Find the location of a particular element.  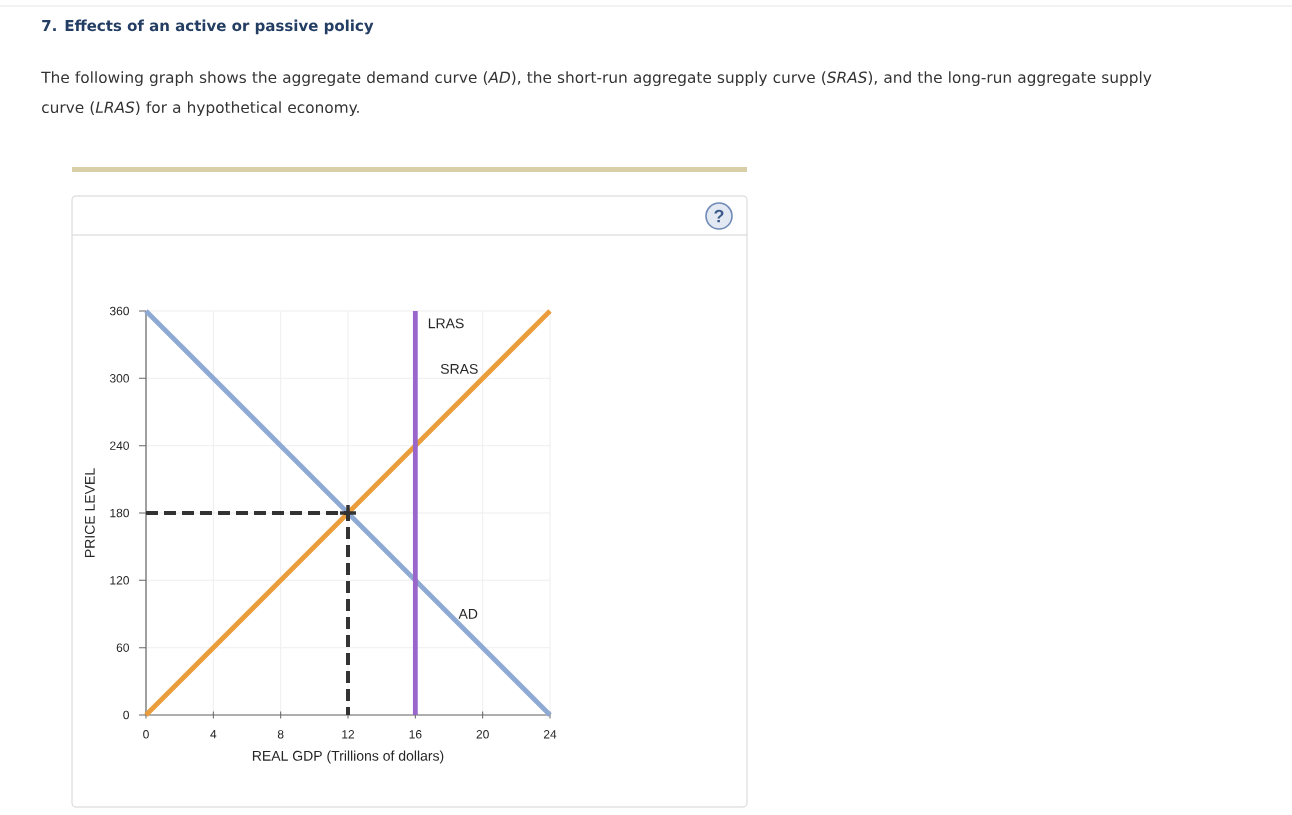

y-tick-label: 60 is located at coordinates (123, 647).